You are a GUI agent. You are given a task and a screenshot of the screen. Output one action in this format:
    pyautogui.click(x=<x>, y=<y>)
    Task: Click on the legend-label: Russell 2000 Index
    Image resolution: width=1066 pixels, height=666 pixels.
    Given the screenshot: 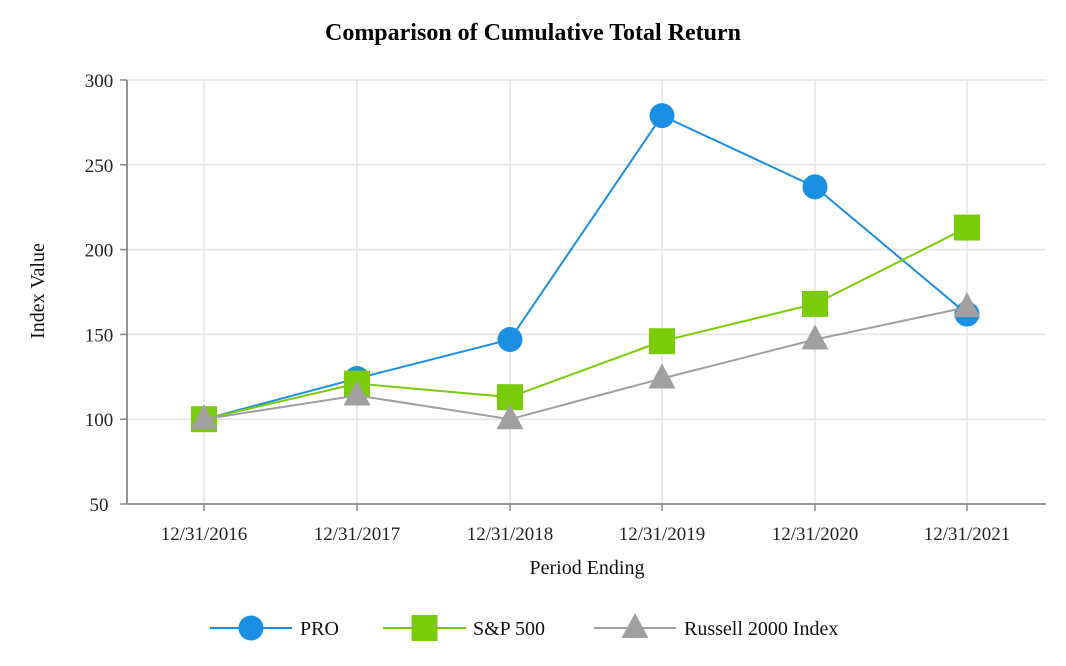 What is the action you would take?
    pyautogui.click(x=761, y=629)
    